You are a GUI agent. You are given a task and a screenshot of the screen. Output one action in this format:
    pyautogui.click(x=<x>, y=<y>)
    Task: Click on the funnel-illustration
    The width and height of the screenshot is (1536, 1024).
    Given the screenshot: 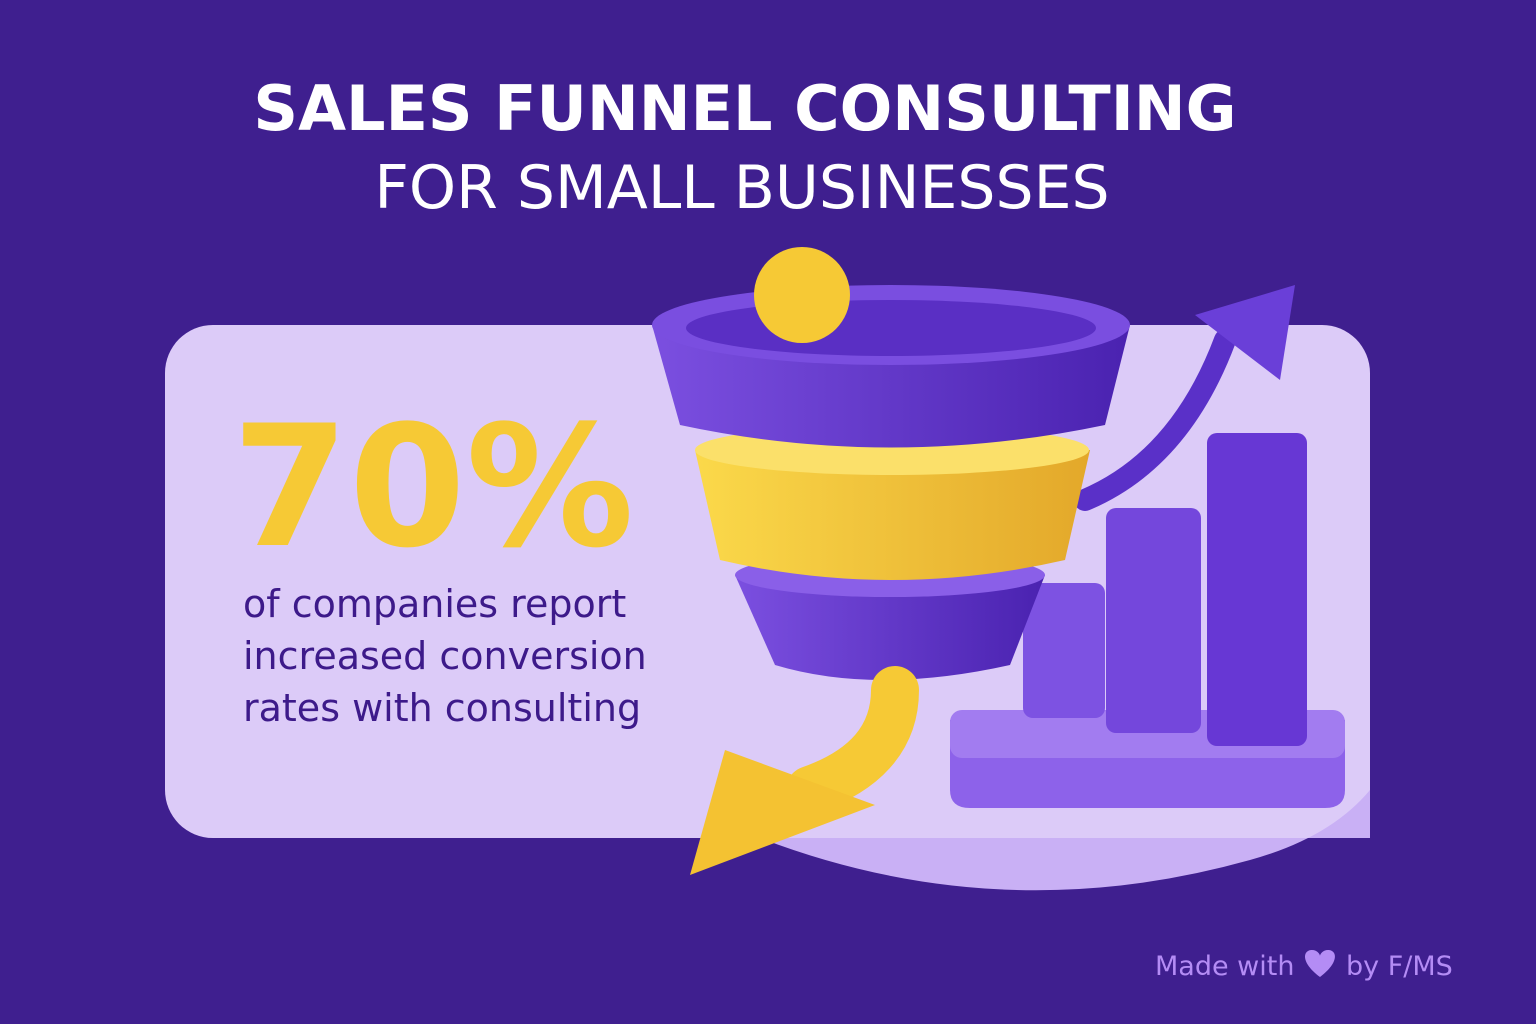 What is the action you would take?
    pyautogui.click(x=891, y=463)
    